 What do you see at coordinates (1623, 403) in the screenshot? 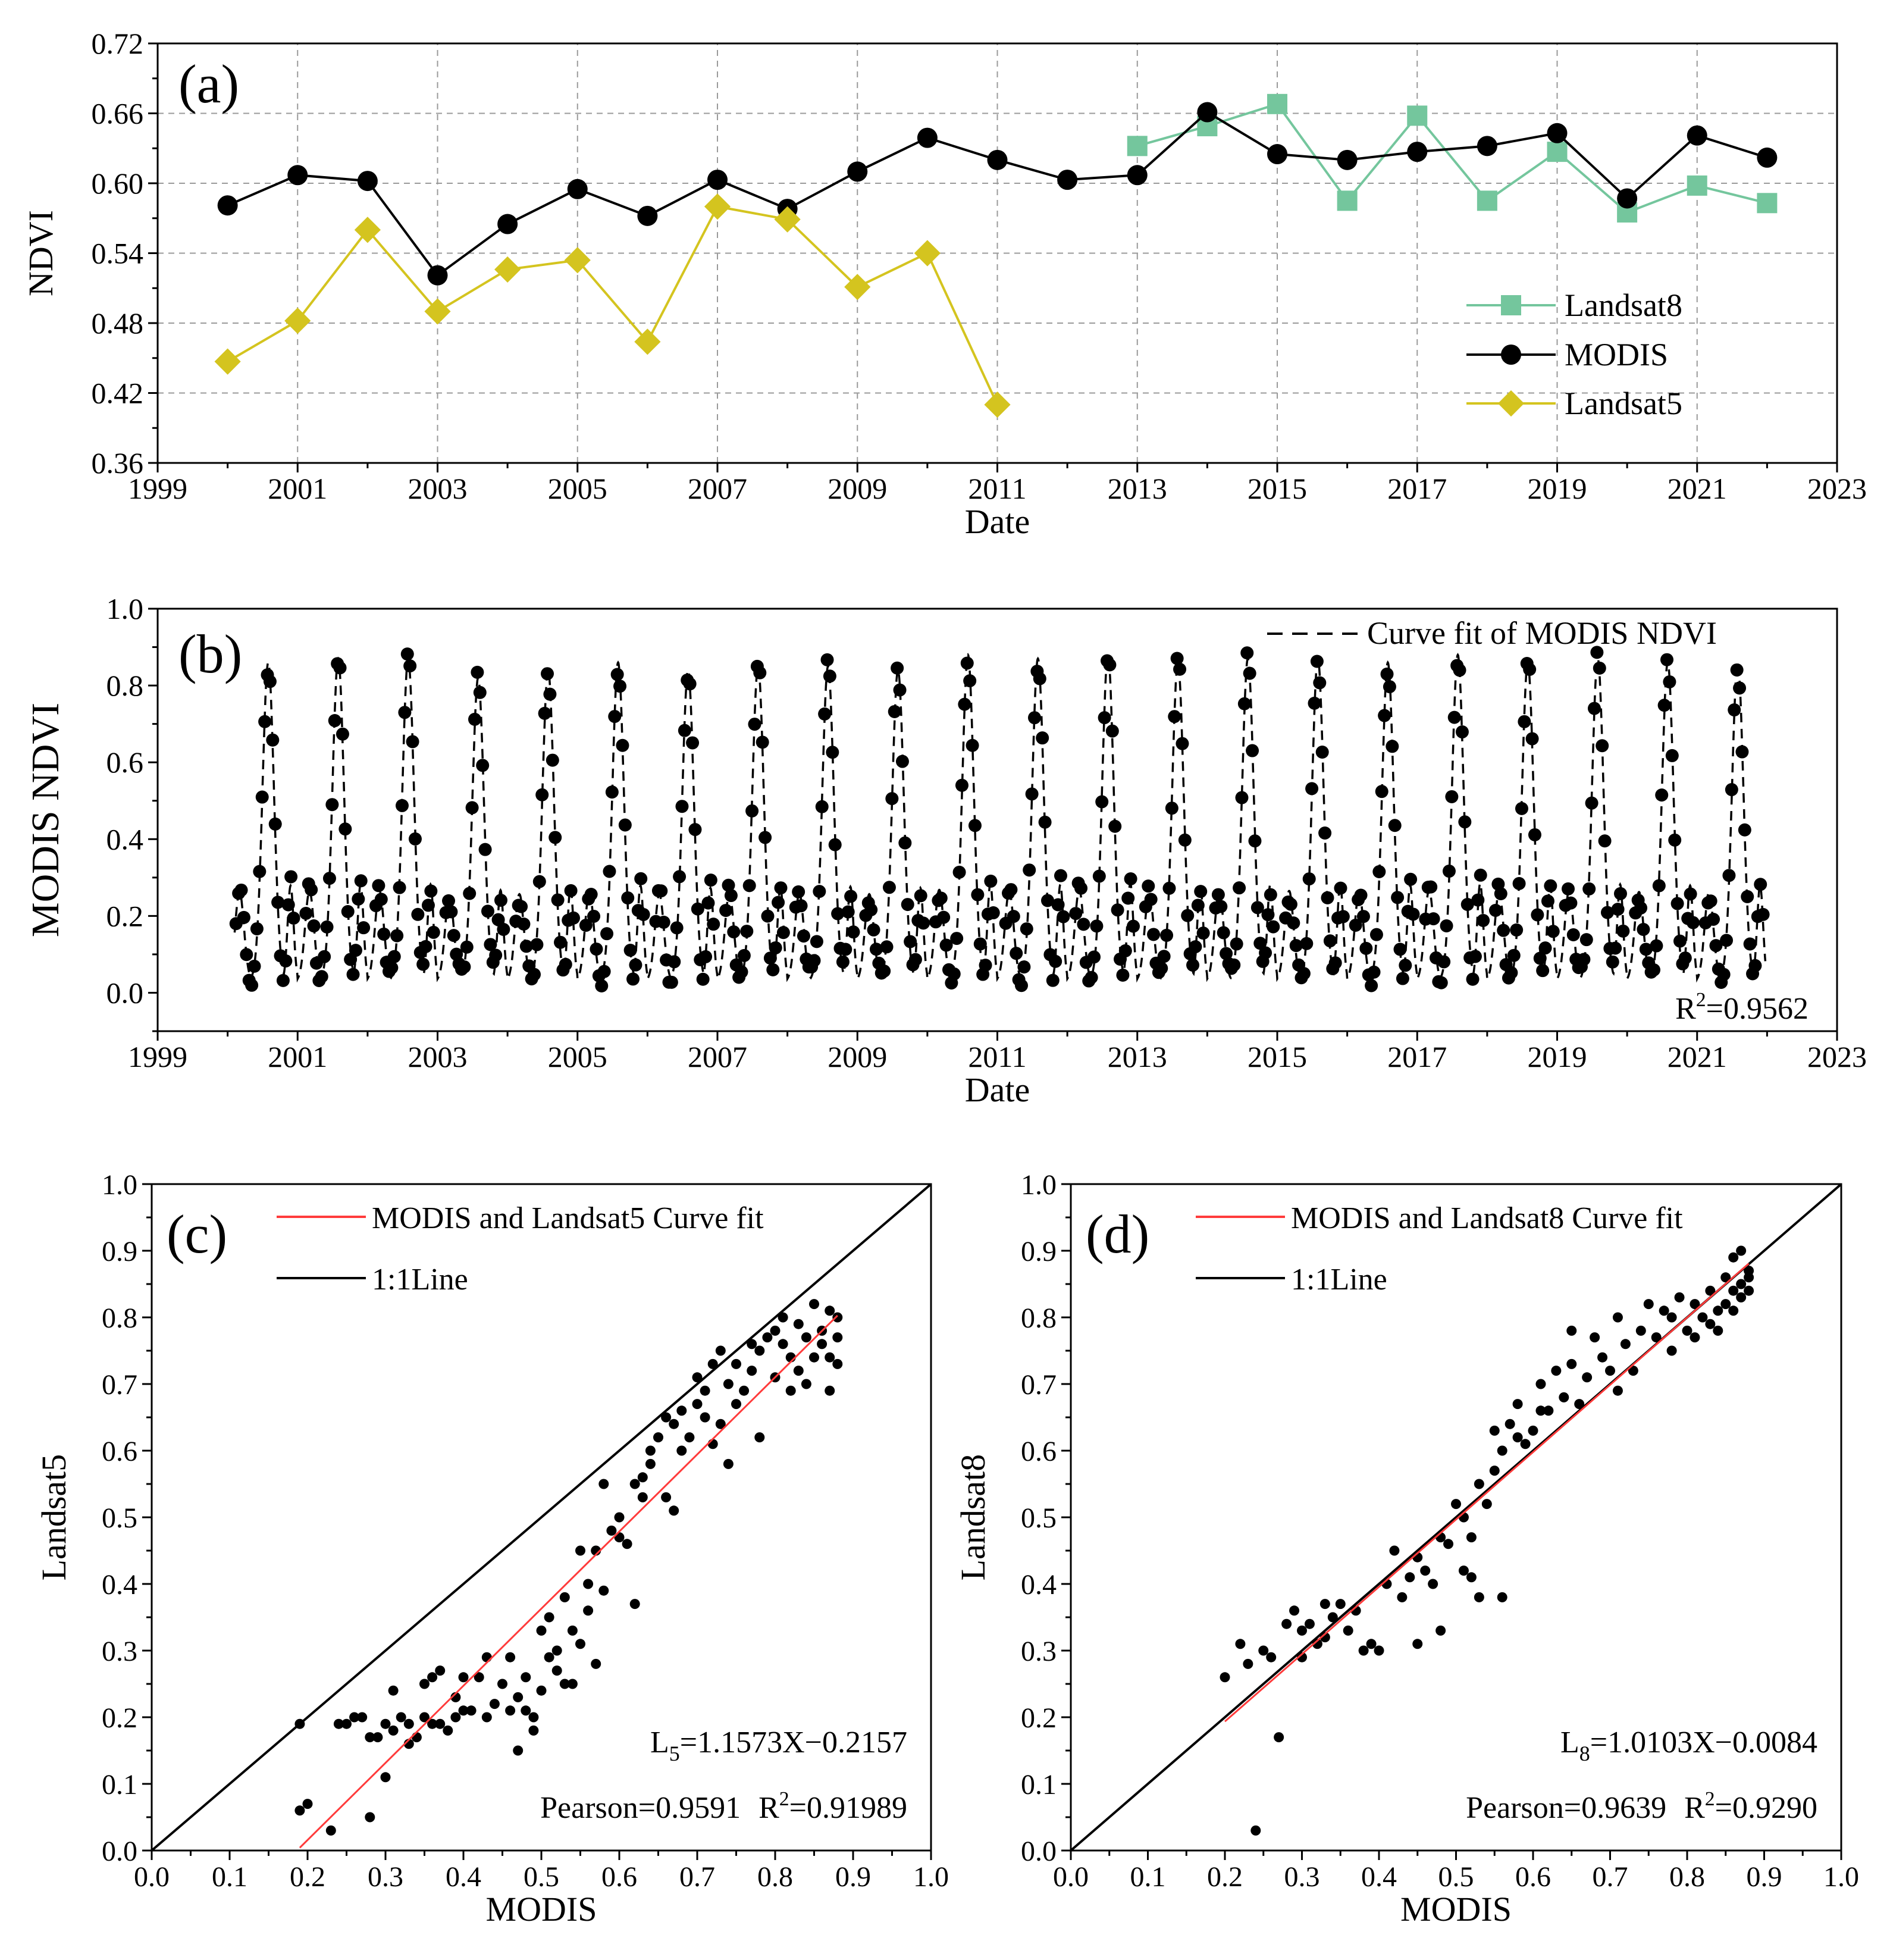
I see `legend-label: Landsat5` at bounding box center [1623, 403].